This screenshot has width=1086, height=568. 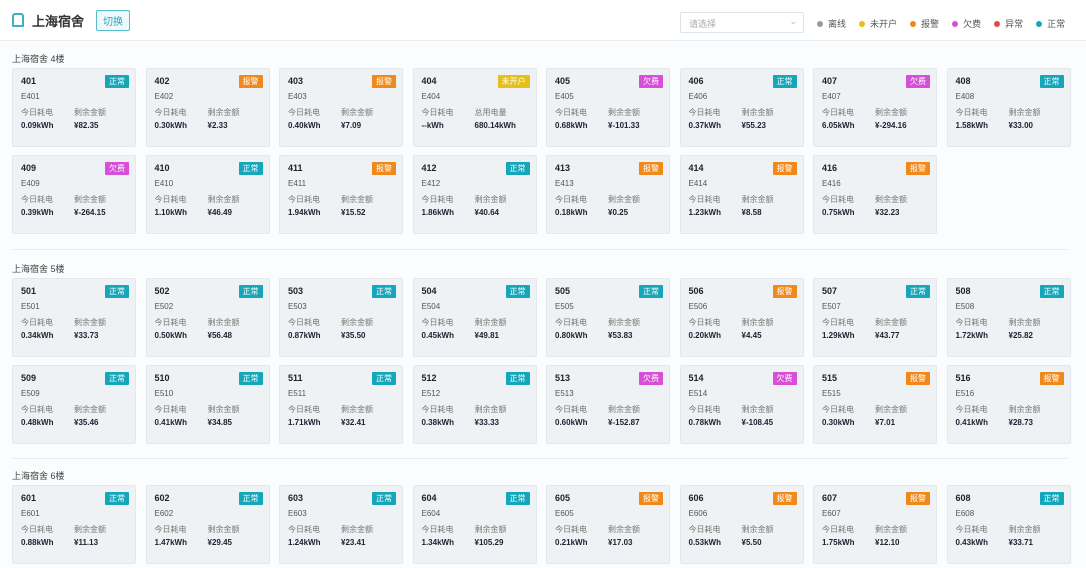 What do you see at coordinates (698, 306) in the screenshot?
I see `meter-code: E506` at bounding box center [698, 306].